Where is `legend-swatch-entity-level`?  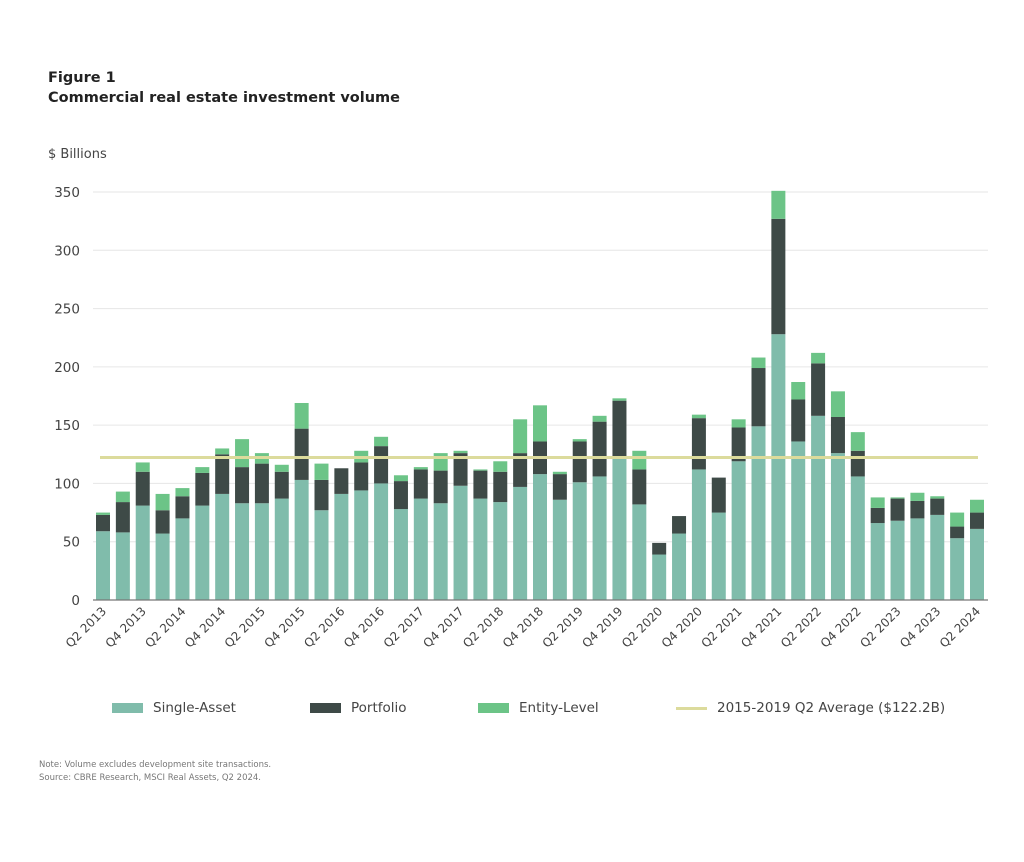
legend-swatch-entity-level is located at coordinates (493, 708).